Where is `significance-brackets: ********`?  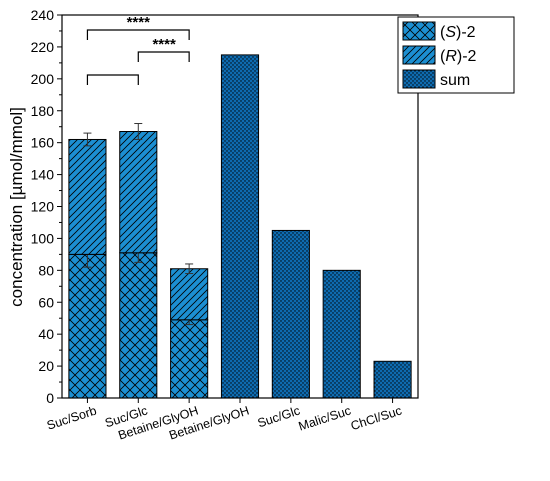 significance-brackets: ******** is located at coordinates (138, 49).